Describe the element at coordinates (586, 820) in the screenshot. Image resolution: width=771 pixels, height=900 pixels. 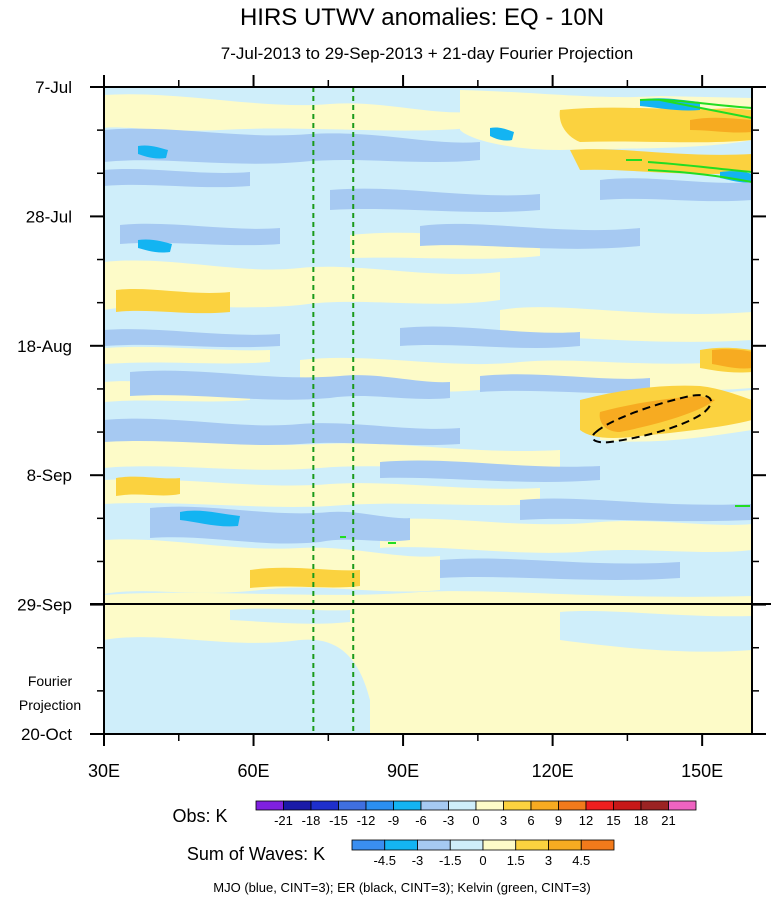
I see `legend-level-label: 12` at that location.